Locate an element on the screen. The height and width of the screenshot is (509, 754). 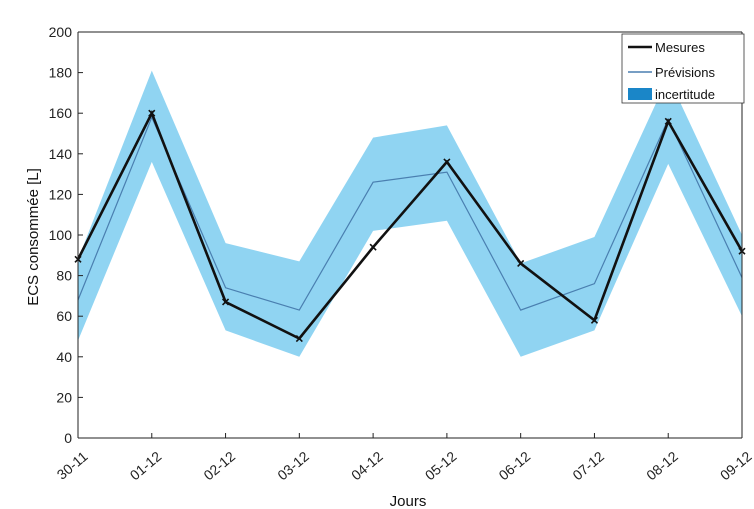
y-tick-label: 200 is located at coordinates (61, 32).